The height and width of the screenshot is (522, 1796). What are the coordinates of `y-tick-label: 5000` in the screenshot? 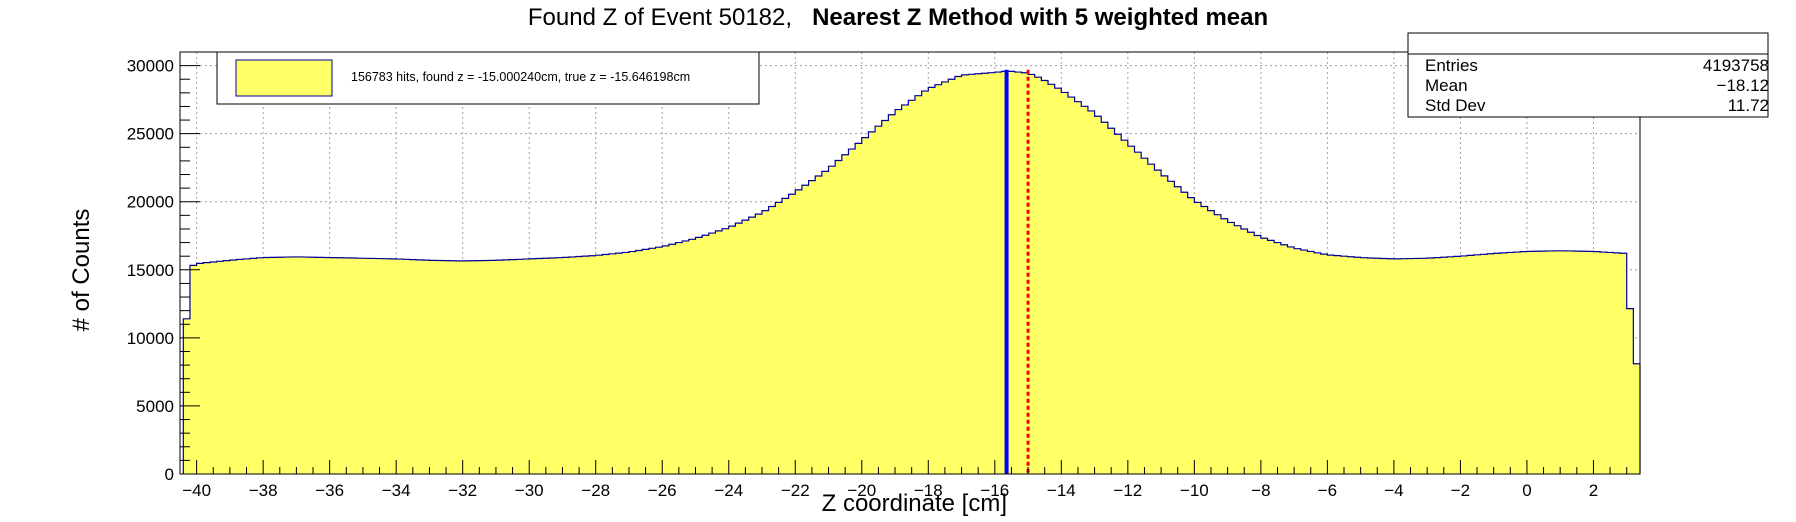 It's located at (155, 406).